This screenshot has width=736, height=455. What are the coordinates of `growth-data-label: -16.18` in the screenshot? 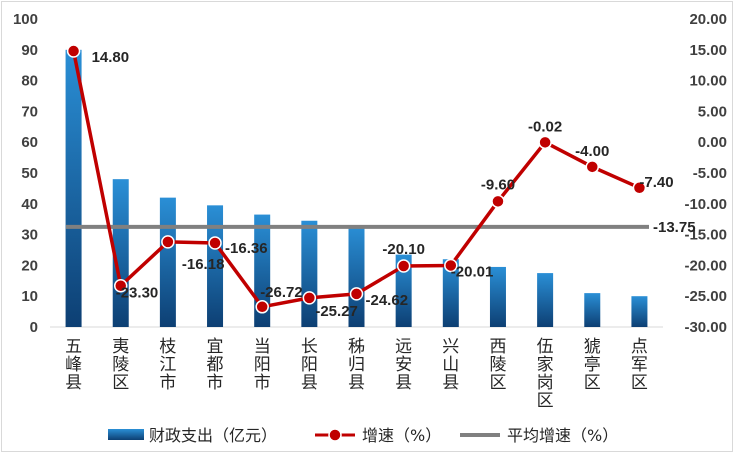 It's located at (203, 264).